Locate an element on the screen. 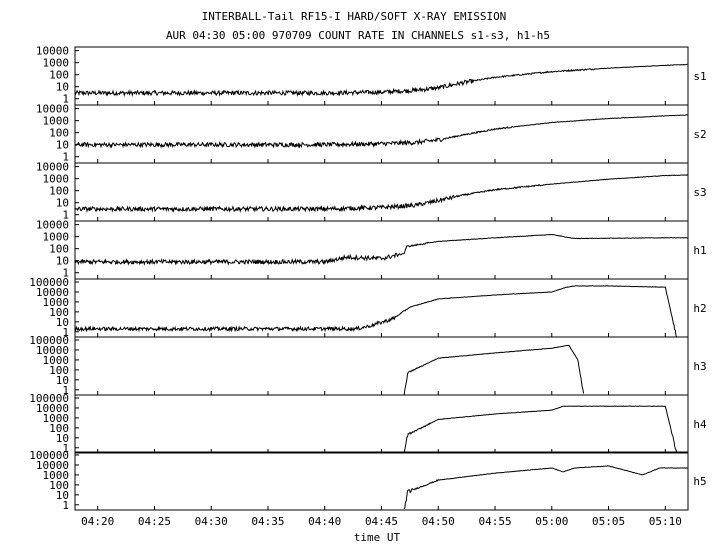 The width and height of the screenshot is (720, 550). series-line-s1 is located at coordinates (381, 80).